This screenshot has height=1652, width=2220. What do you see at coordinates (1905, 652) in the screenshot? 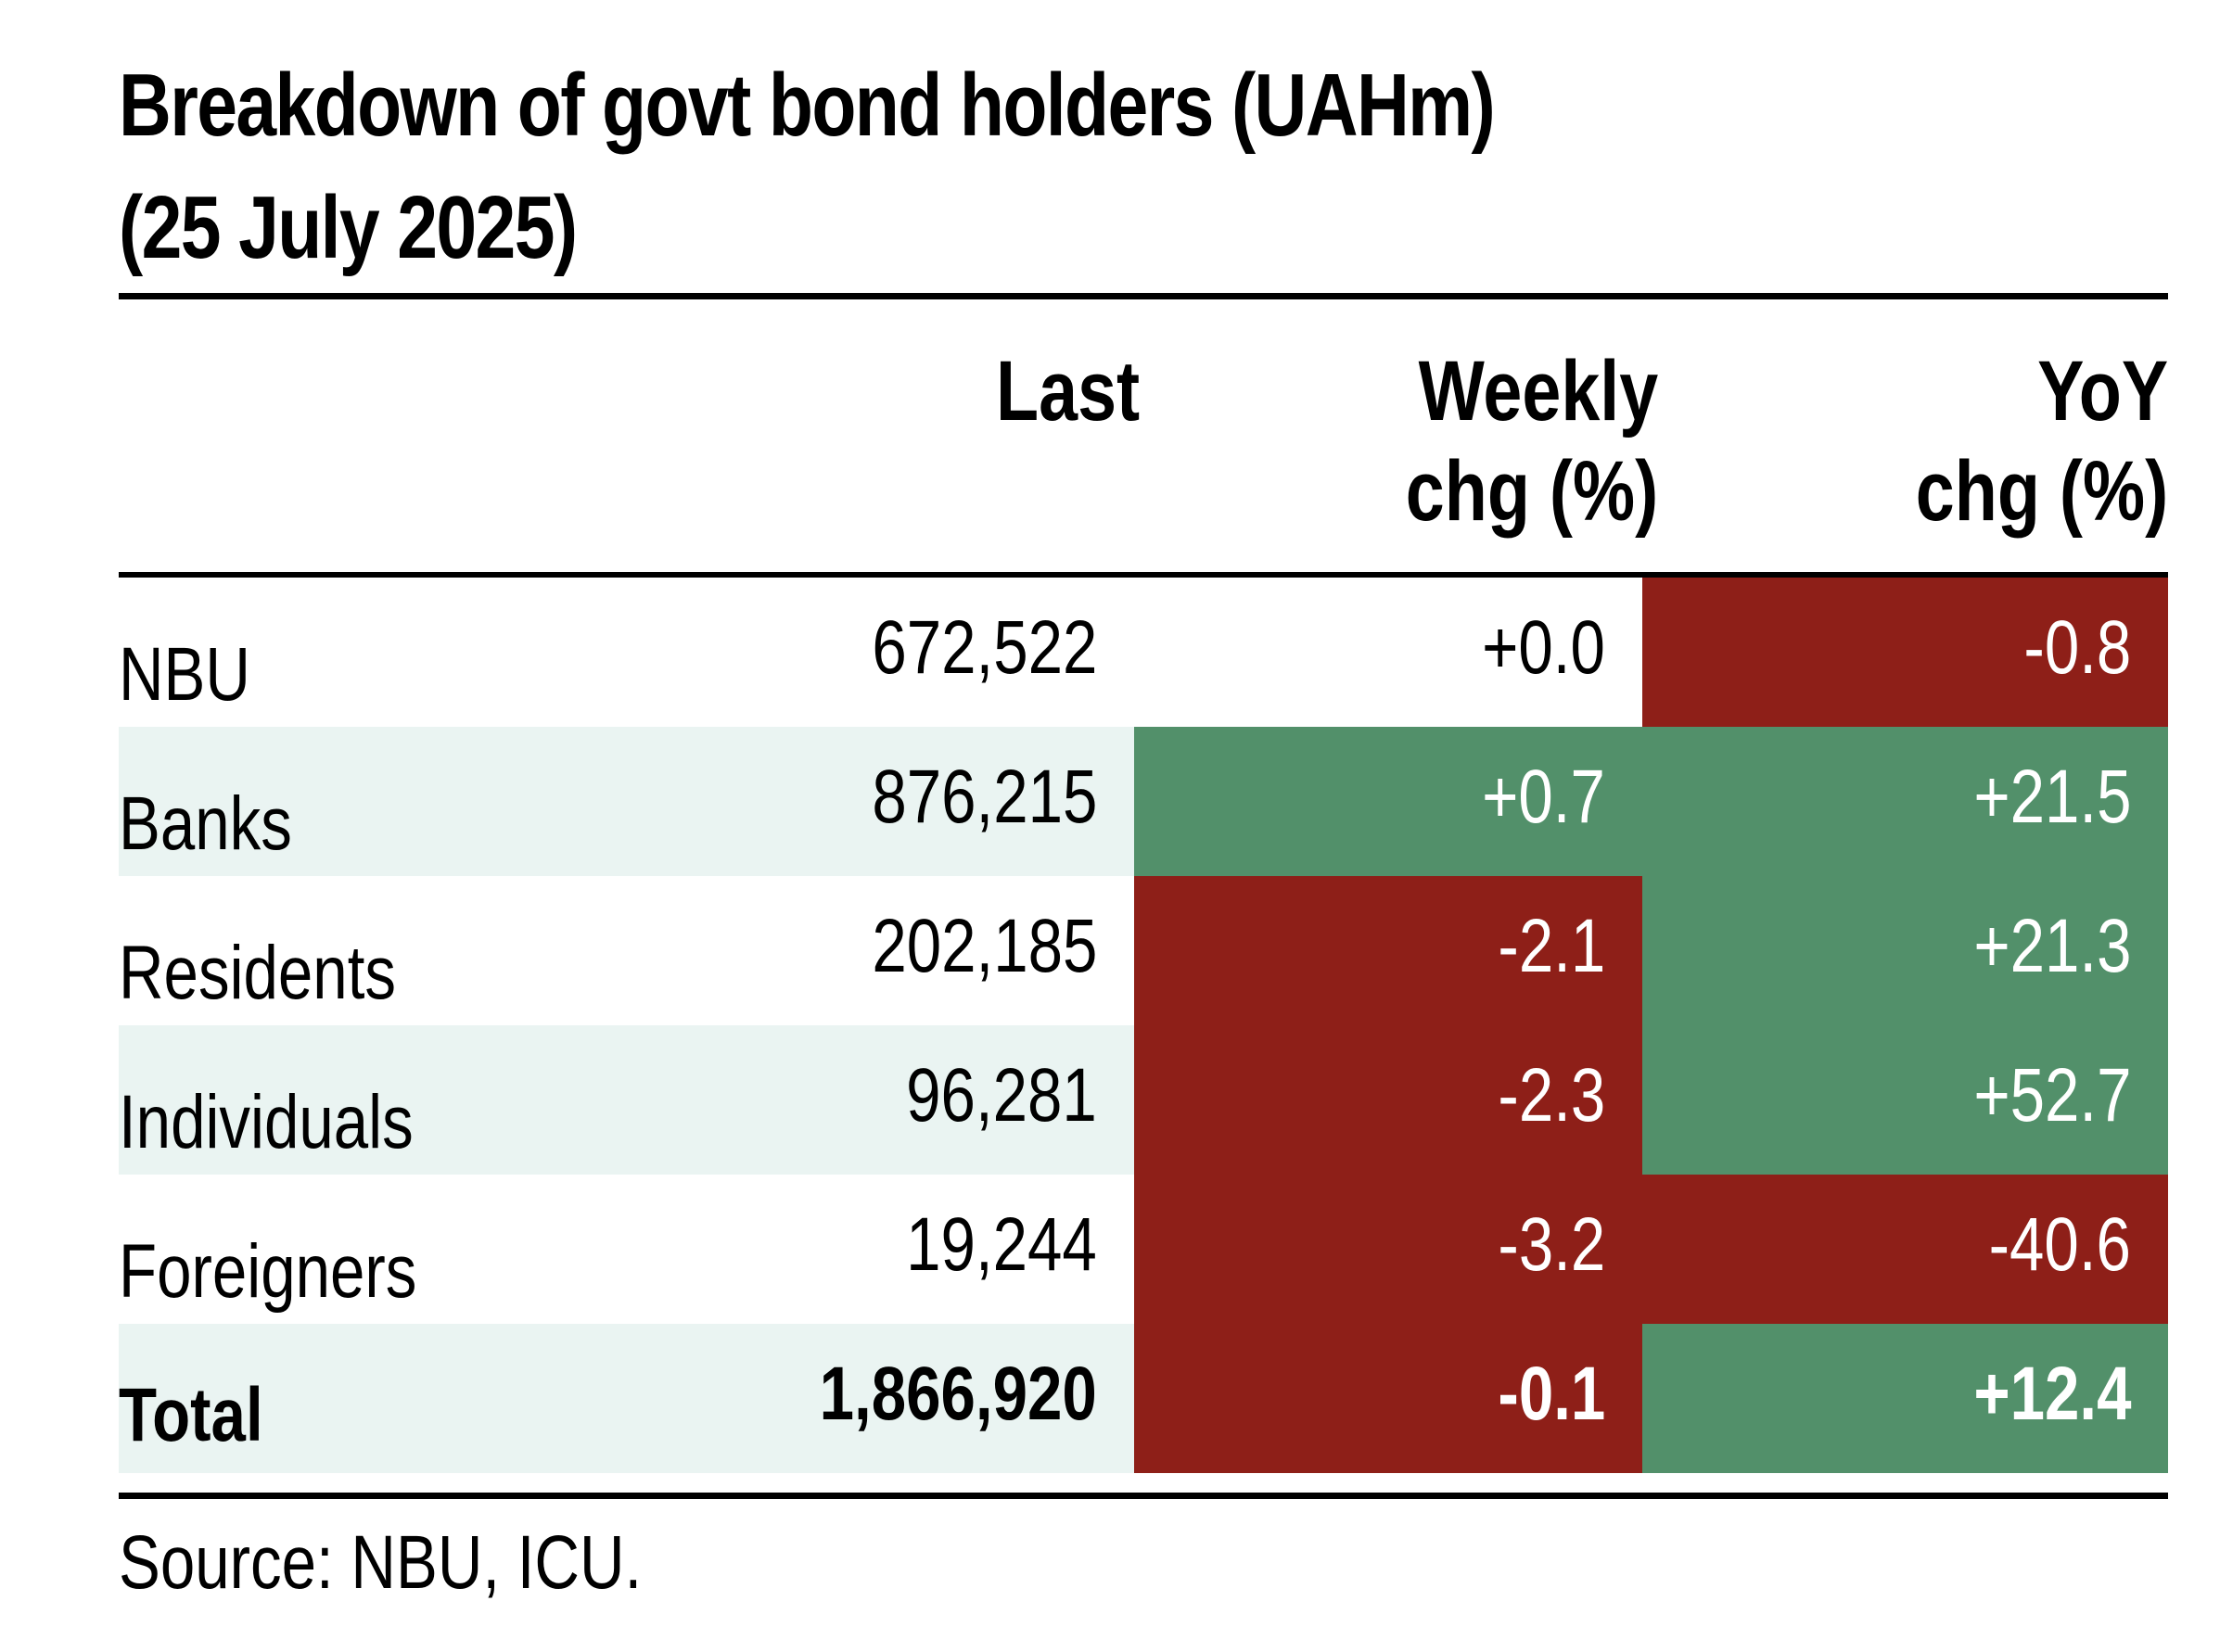
I see `yoy-change-cell: -0.8` at bounding box center [1905, 652].